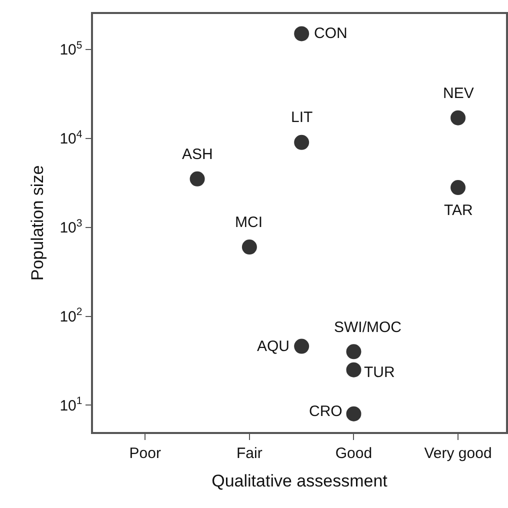  I want to click on data-label: AQU, so click(273, 346).